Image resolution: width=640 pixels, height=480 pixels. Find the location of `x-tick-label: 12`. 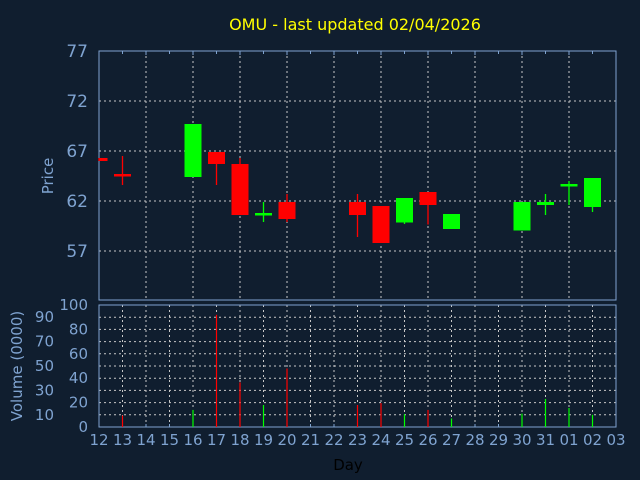

x-tick-label: 12 is located at coordinates (98, 440).